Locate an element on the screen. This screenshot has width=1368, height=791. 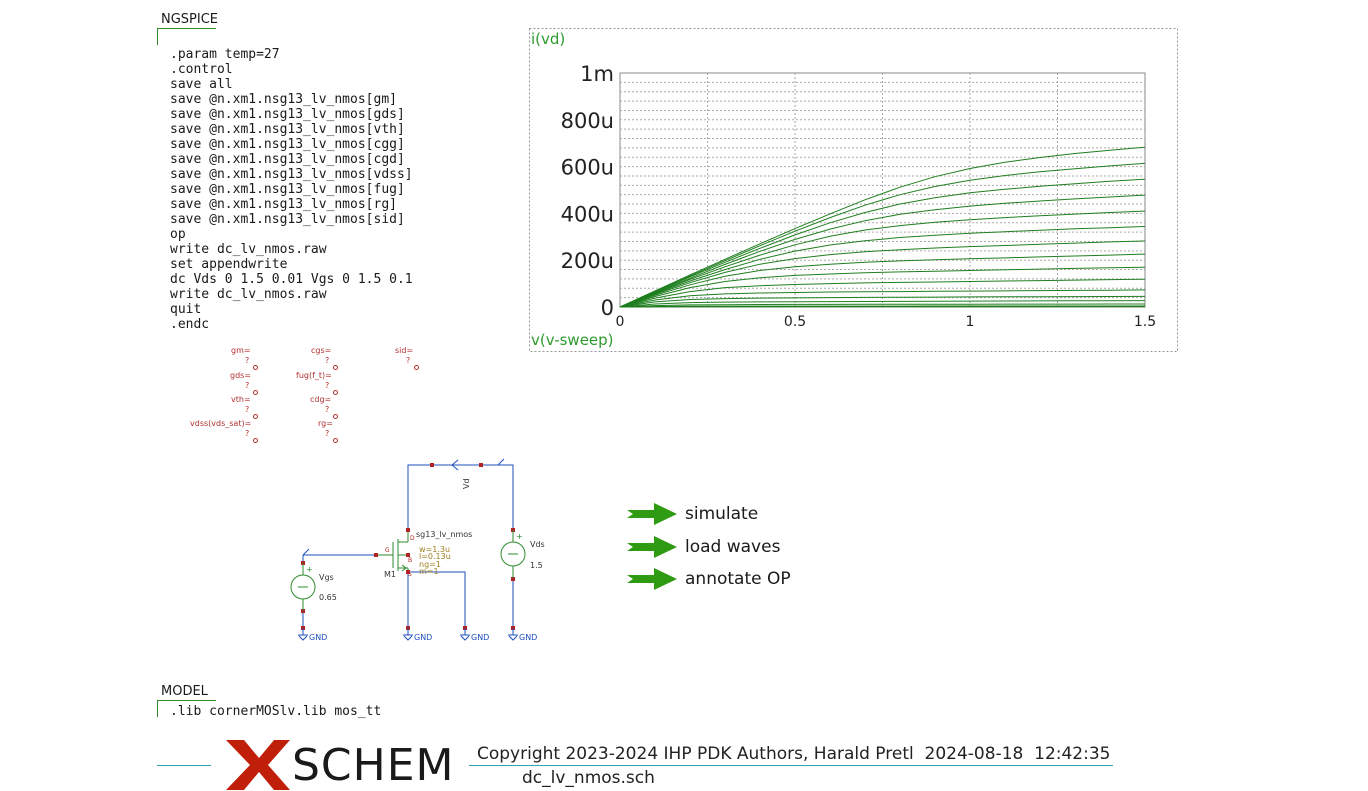
gnd-label-source: GND is located at coordinates (423, 637).